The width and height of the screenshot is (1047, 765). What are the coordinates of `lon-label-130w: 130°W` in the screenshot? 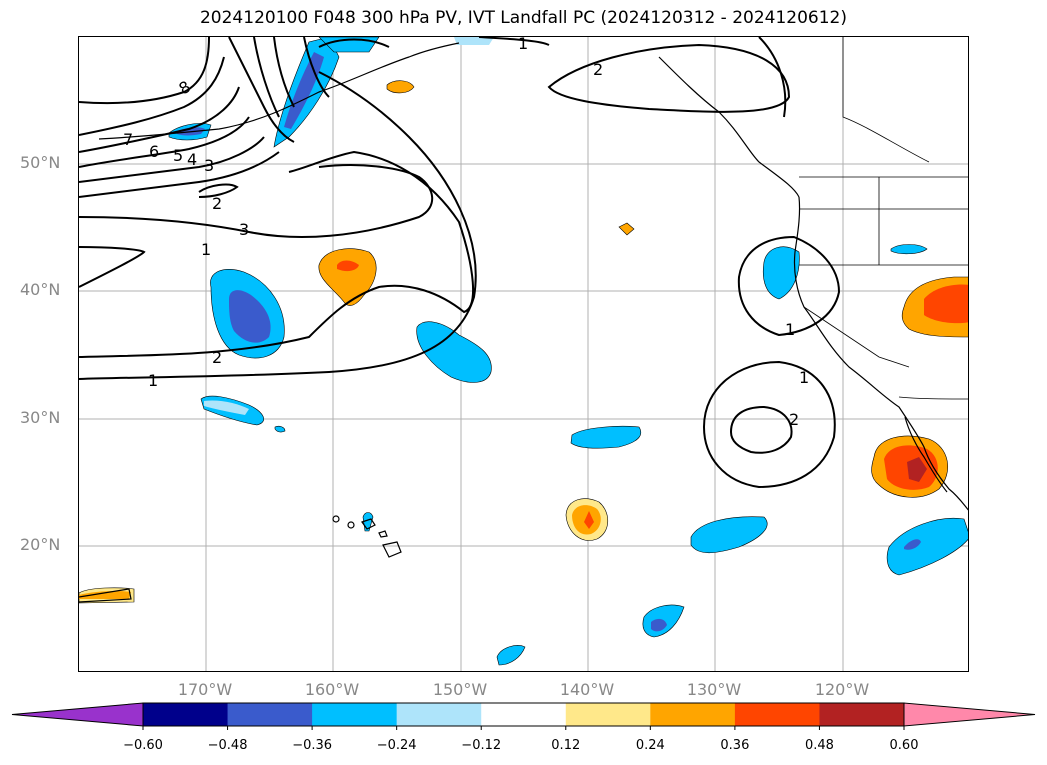 It's located at (714, 689).